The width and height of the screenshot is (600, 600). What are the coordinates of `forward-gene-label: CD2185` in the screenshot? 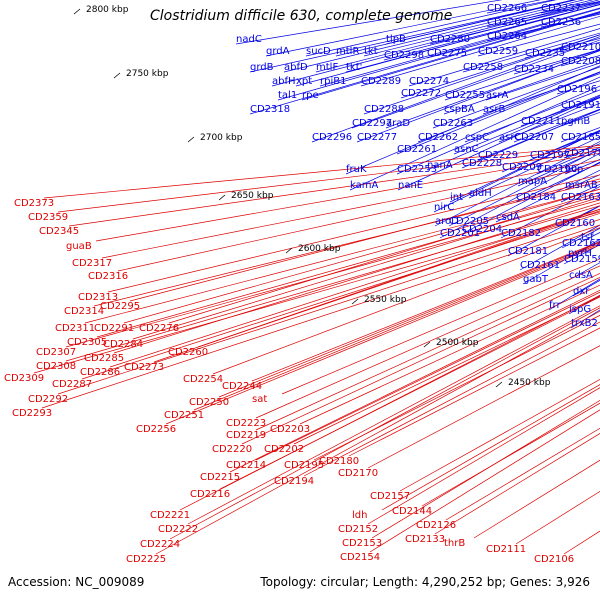 It's located at (580, 137).